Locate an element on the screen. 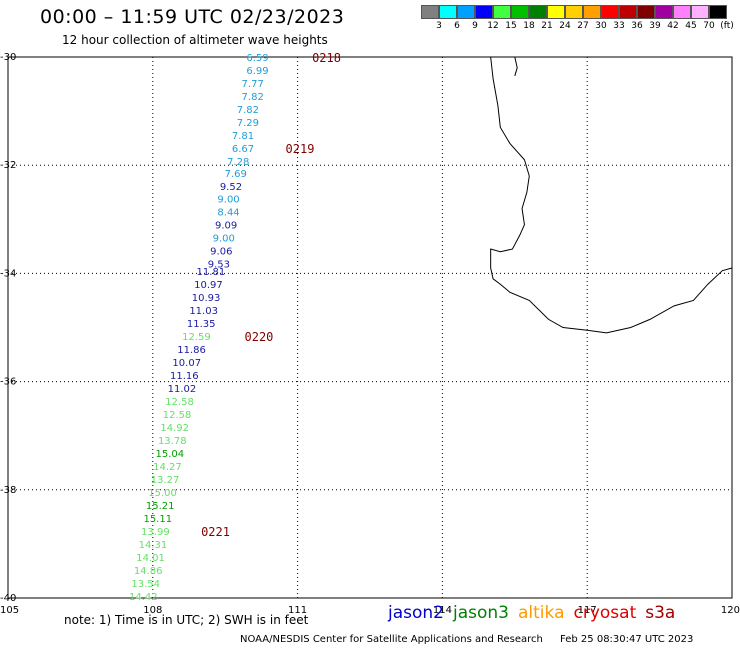 Image resolution: width=740 pixels, height=650 pixels. legend-label: 3 is located at coordinates (439, 26).